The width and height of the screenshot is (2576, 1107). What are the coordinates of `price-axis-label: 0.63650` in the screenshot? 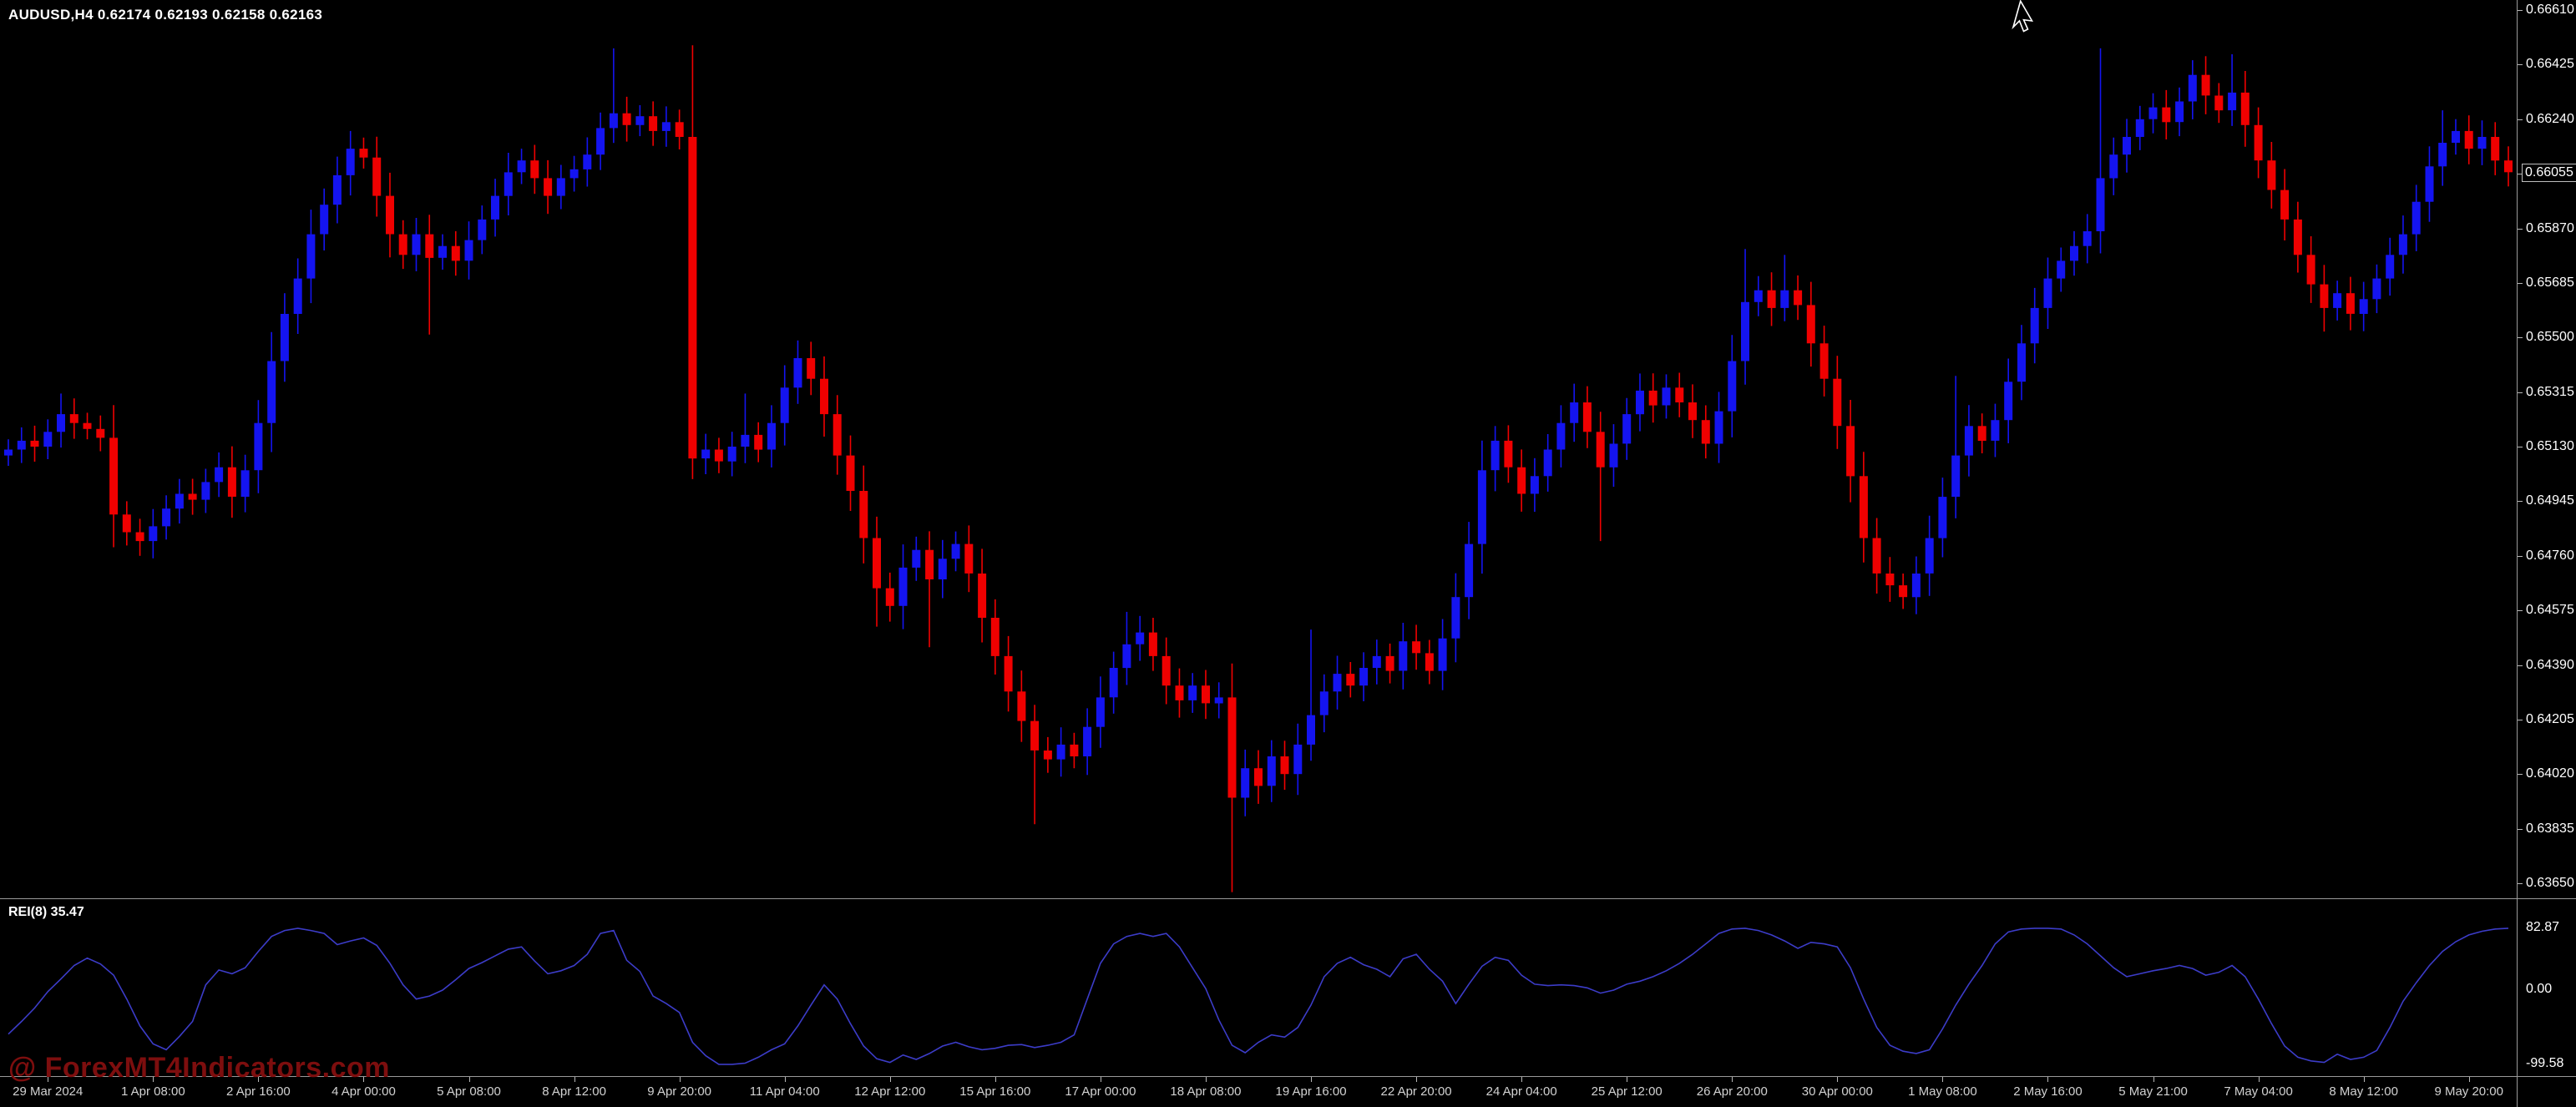 It's located at (2550, 883).